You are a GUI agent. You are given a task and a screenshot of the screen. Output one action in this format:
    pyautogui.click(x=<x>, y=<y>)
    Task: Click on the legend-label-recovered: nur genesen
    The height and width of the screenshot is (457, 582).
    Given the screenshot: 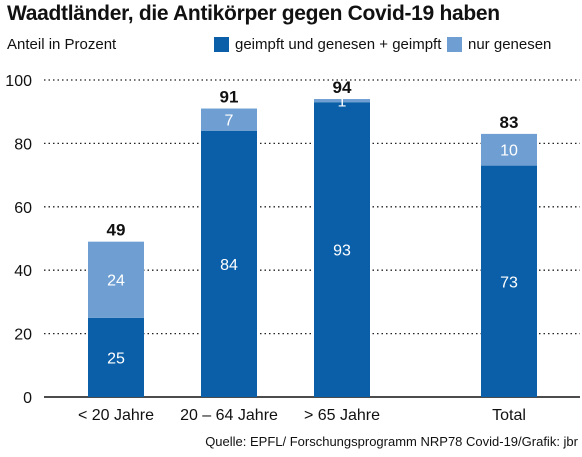 What is the action you would take?
    pyautogui.click(x=510, y=44)
    